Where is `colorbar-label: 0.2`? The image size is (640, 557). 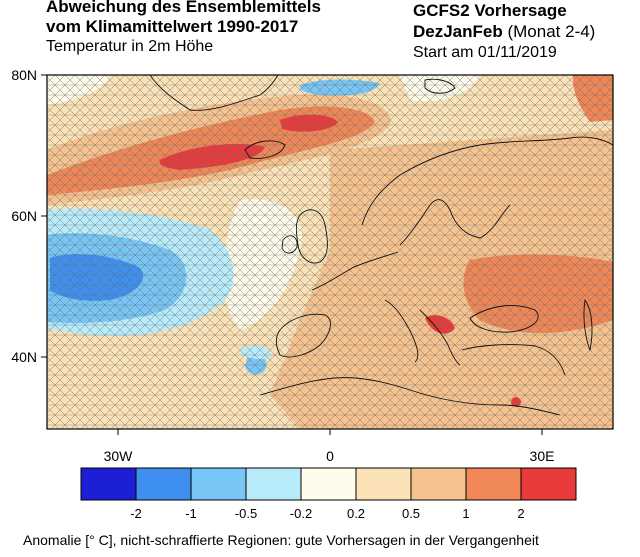 colorbar-label: 0.2 is located at coordinates (356, 513).